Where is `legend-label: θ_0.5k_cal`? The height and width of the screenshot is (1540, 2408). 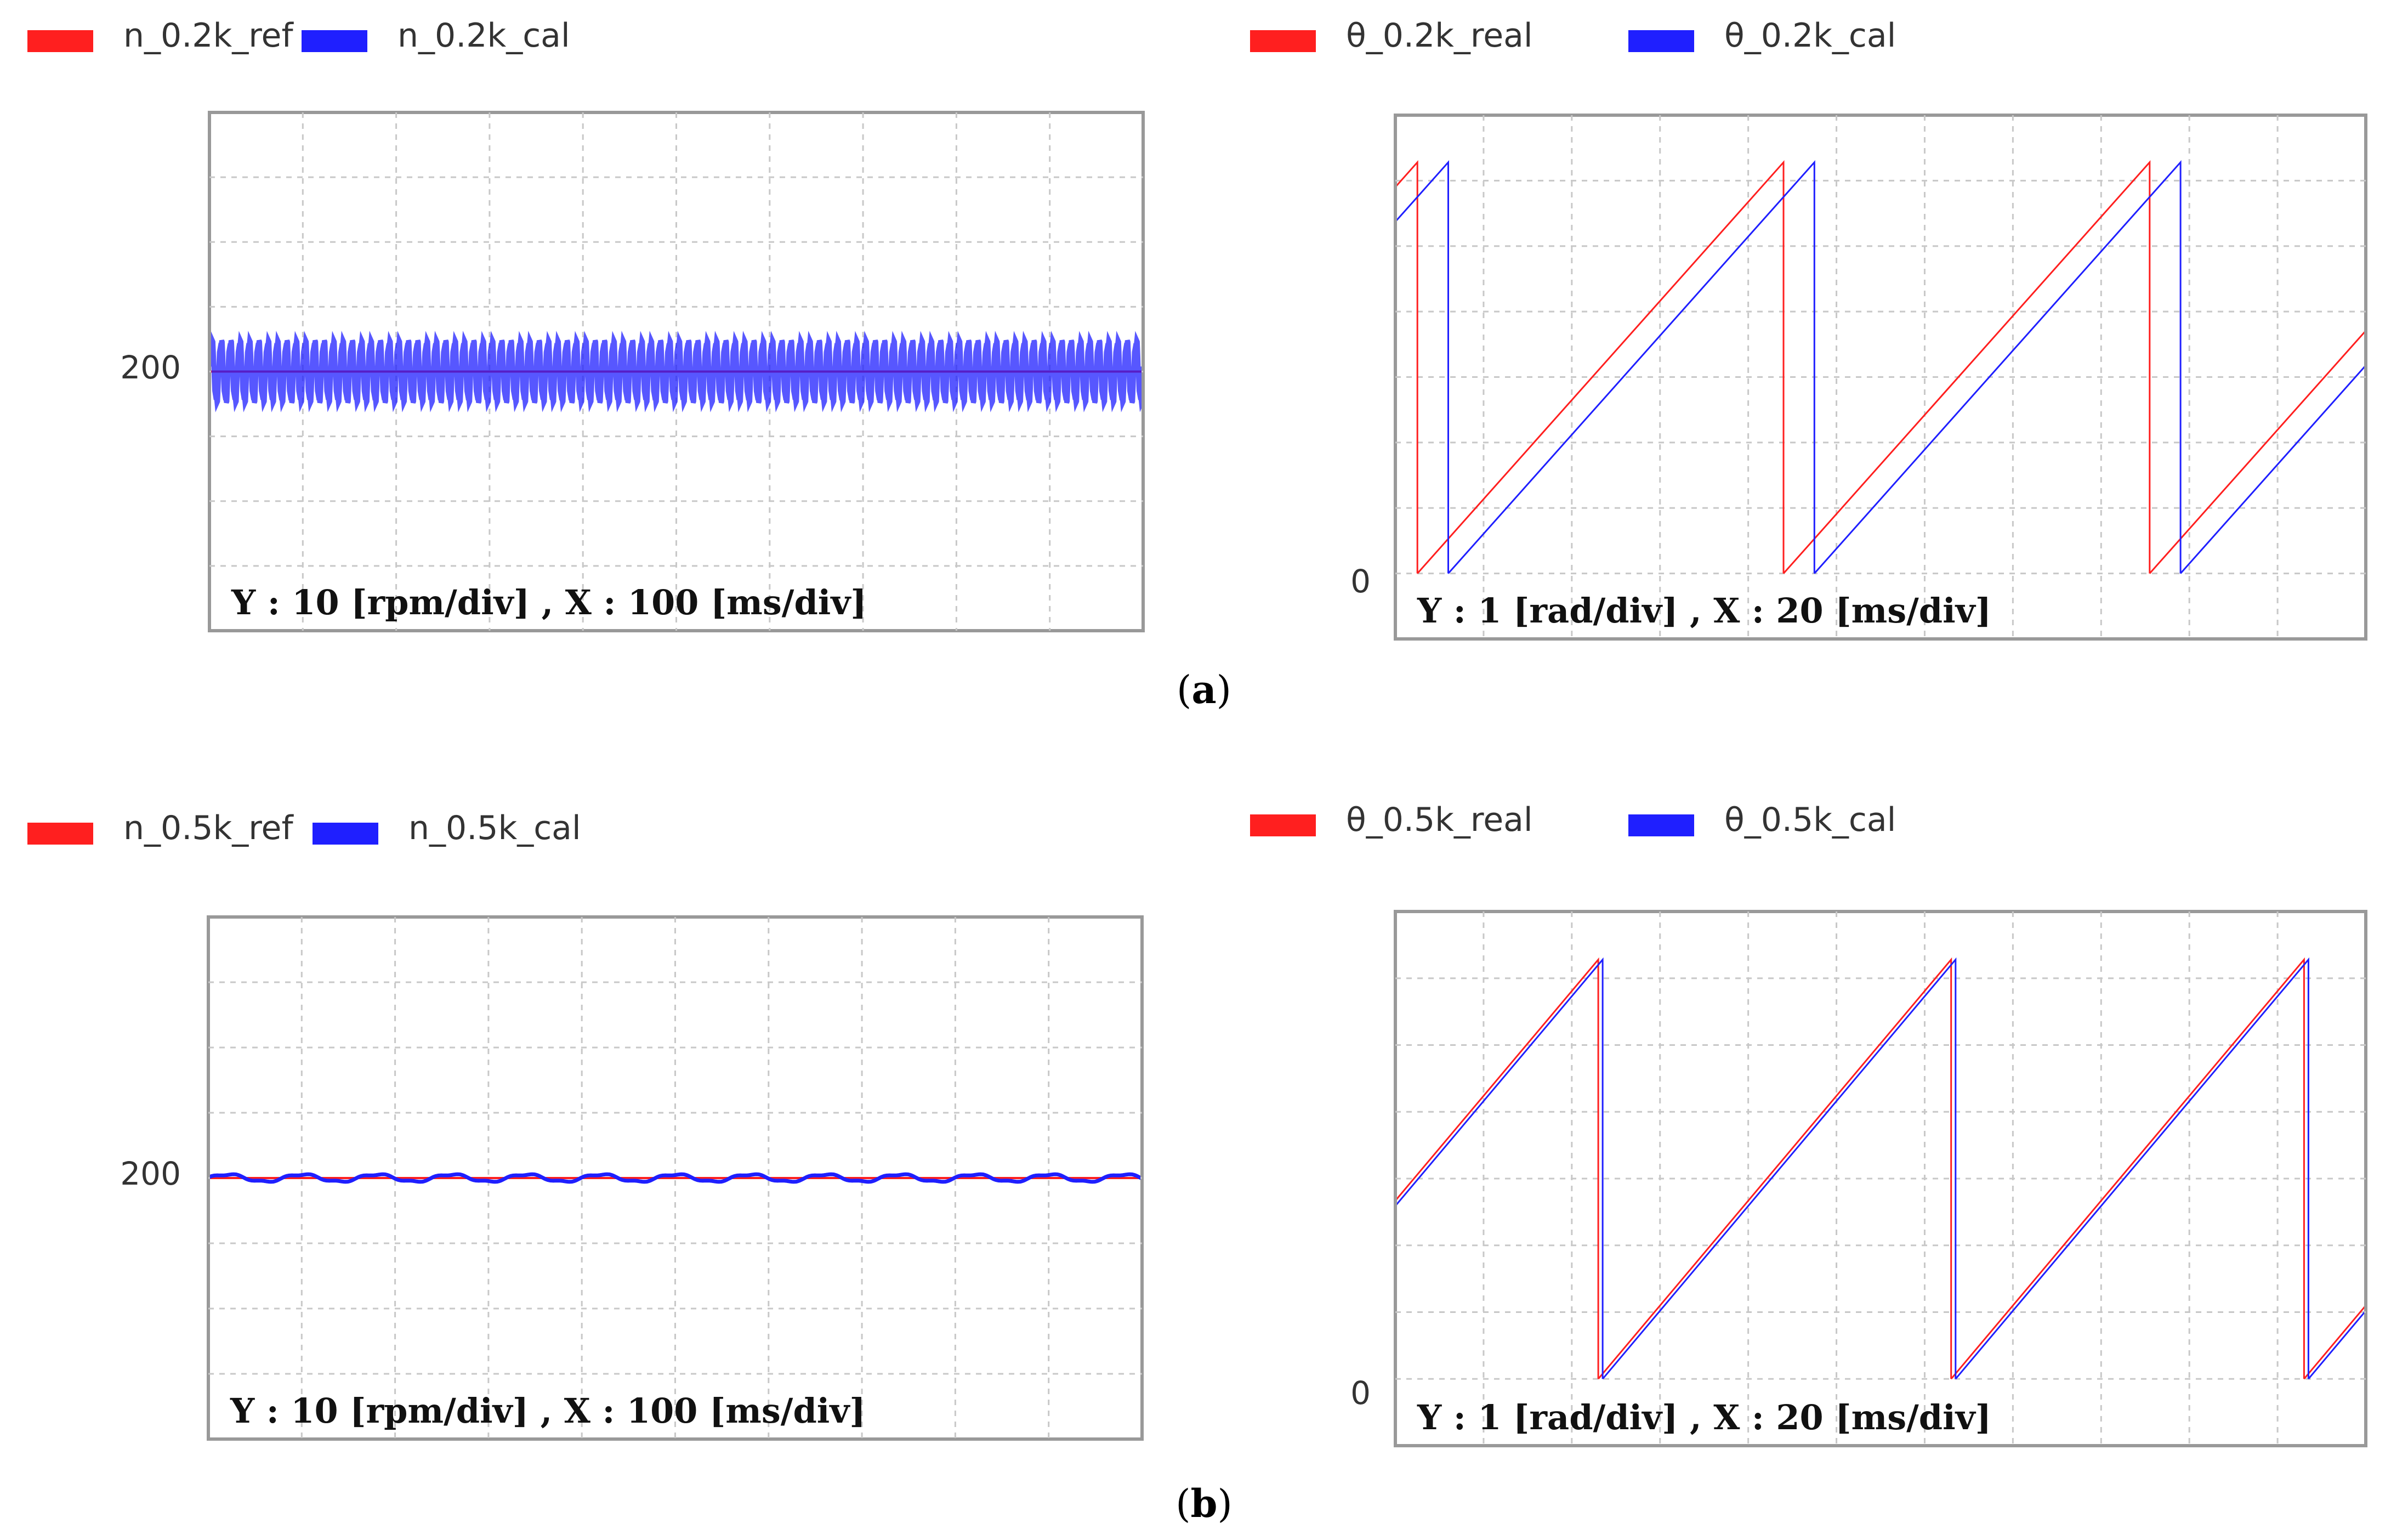
legend-label: θ_0.5k_cal is located at coordinates (1810, 820).